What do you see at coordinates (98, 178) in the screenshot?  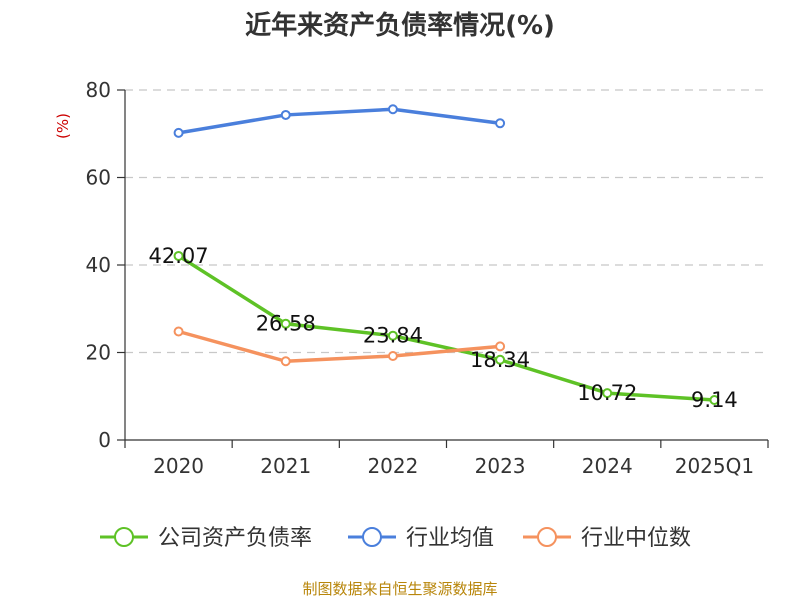 I see `y-tick-label: 60` at bounding box center [98, 178].